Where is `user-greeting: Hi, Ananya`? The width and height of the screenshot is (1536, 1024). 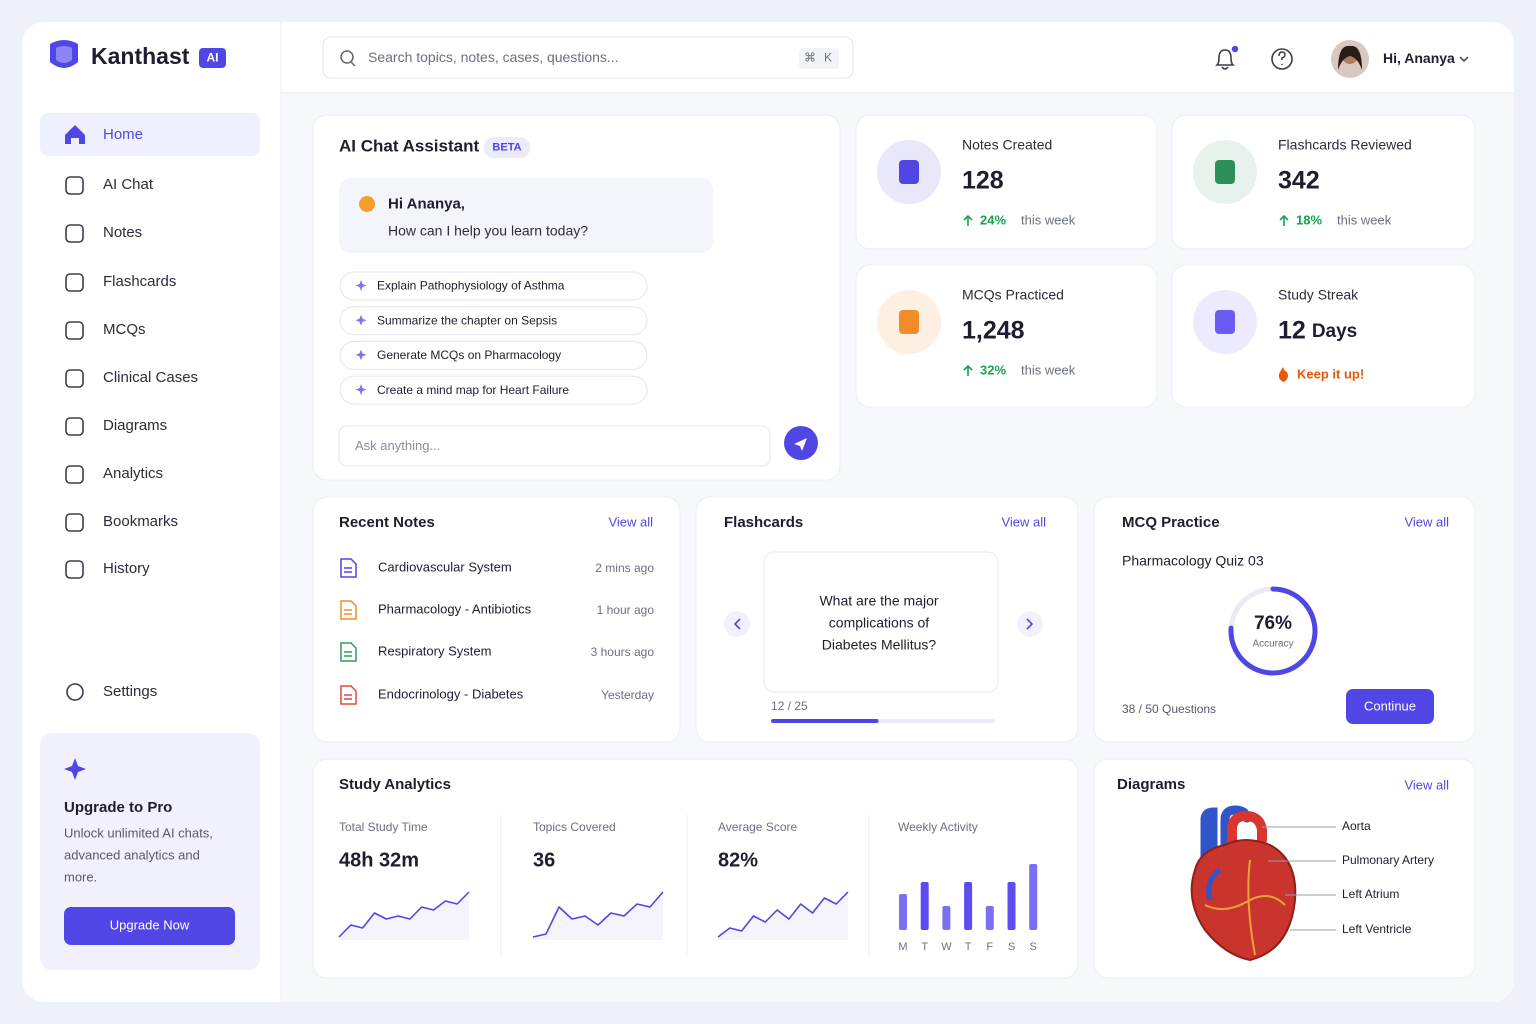 user-greeting: Hi, Ananya is located at coordinates (1419, 58).